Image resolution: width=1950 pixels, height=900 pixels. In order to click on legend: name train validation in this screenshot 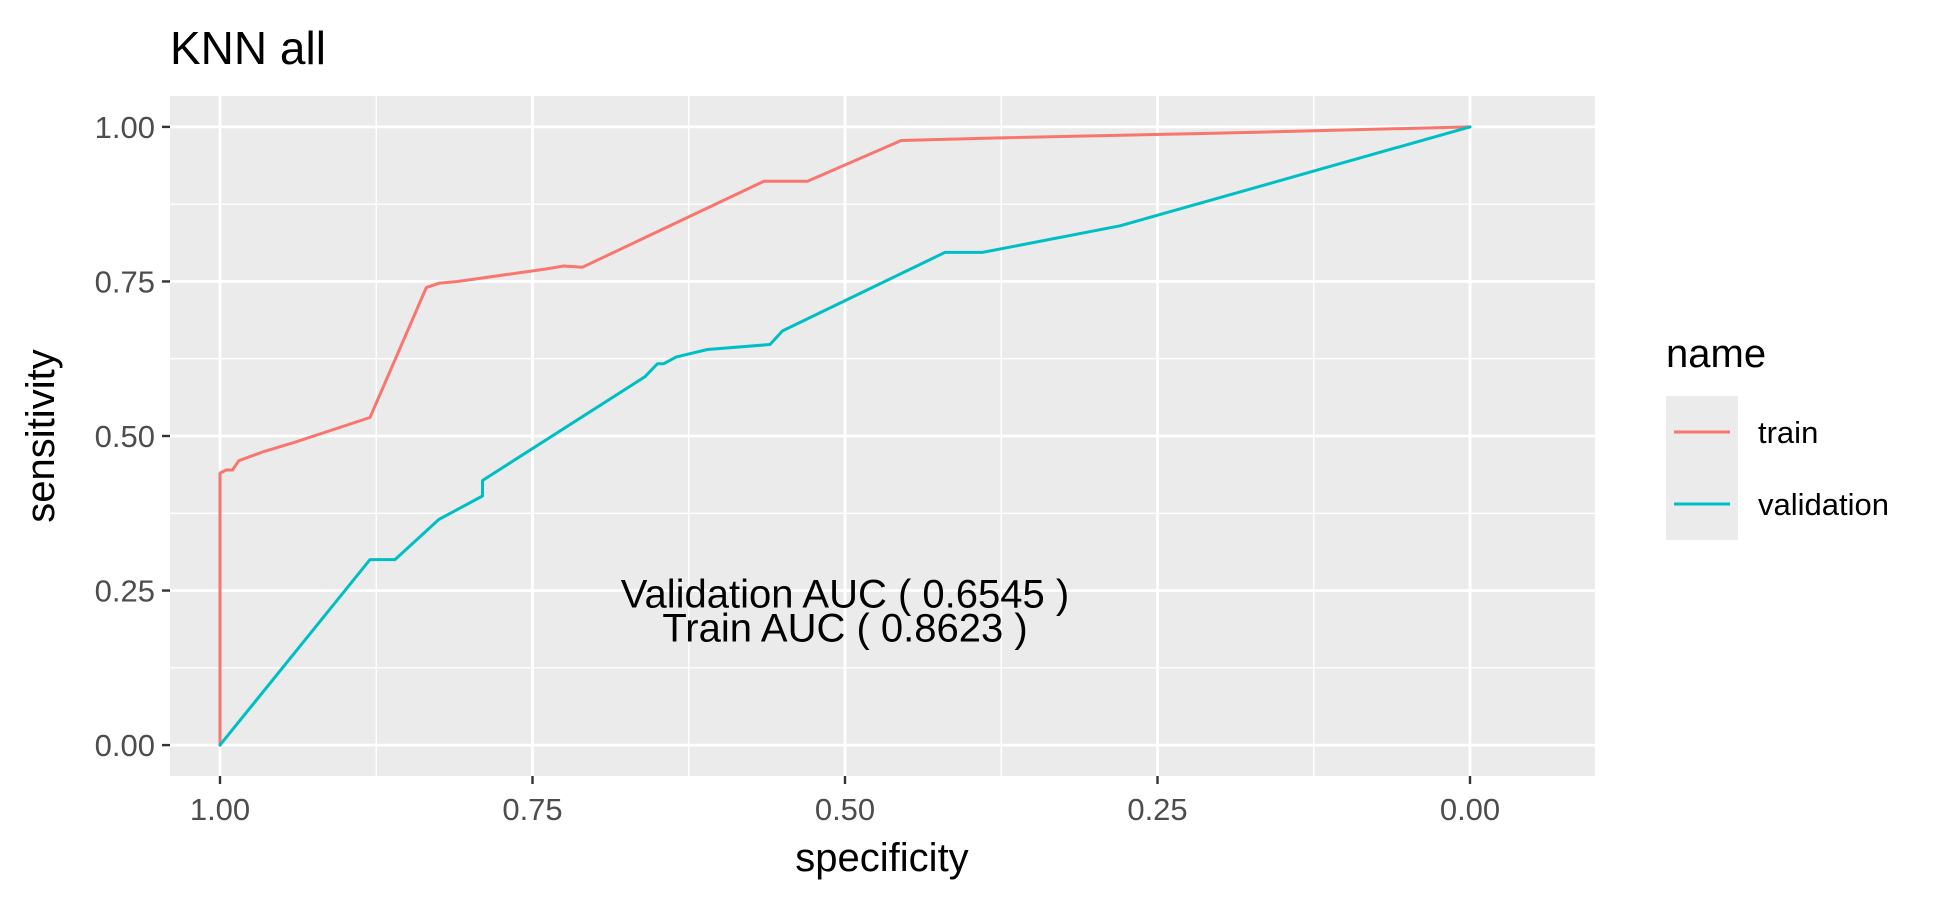, I will do `click(1777, 436)`.